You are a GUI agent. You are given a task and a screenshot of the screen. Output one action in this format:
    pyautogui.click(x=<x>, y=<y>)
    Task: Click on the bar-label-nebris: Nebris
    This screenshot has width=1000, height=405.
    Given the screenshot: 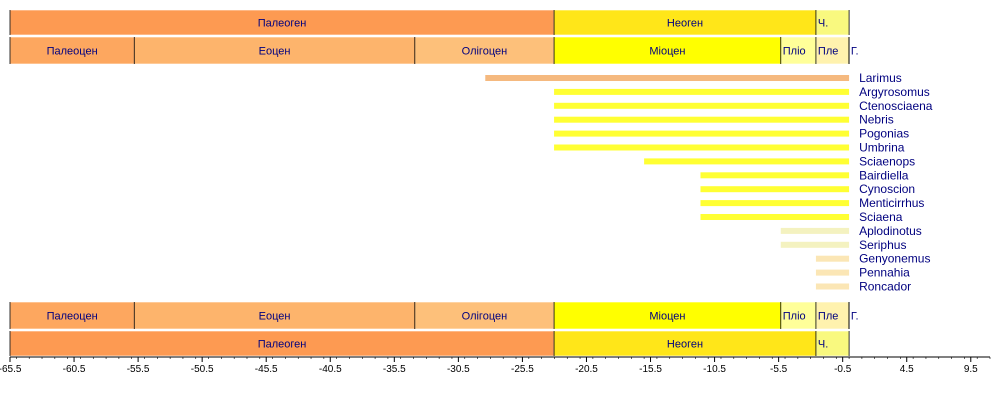 What is the action you would take?
    pyautogui.click(x=876, y=120)
    